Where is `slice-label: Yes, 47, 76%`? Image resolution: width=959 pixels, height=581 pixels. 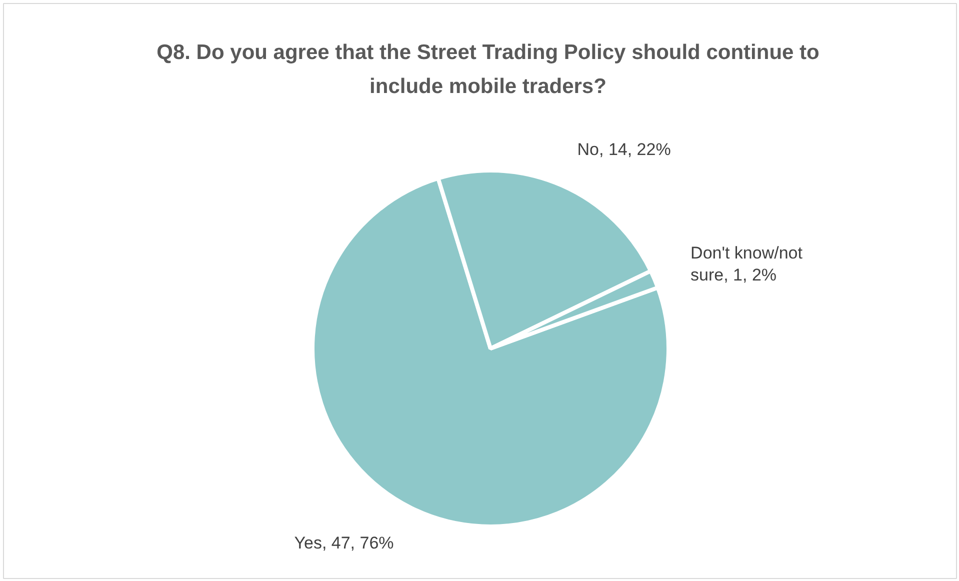 slice-label: Yes, 47, 76% is located at coordinates (344, 542).